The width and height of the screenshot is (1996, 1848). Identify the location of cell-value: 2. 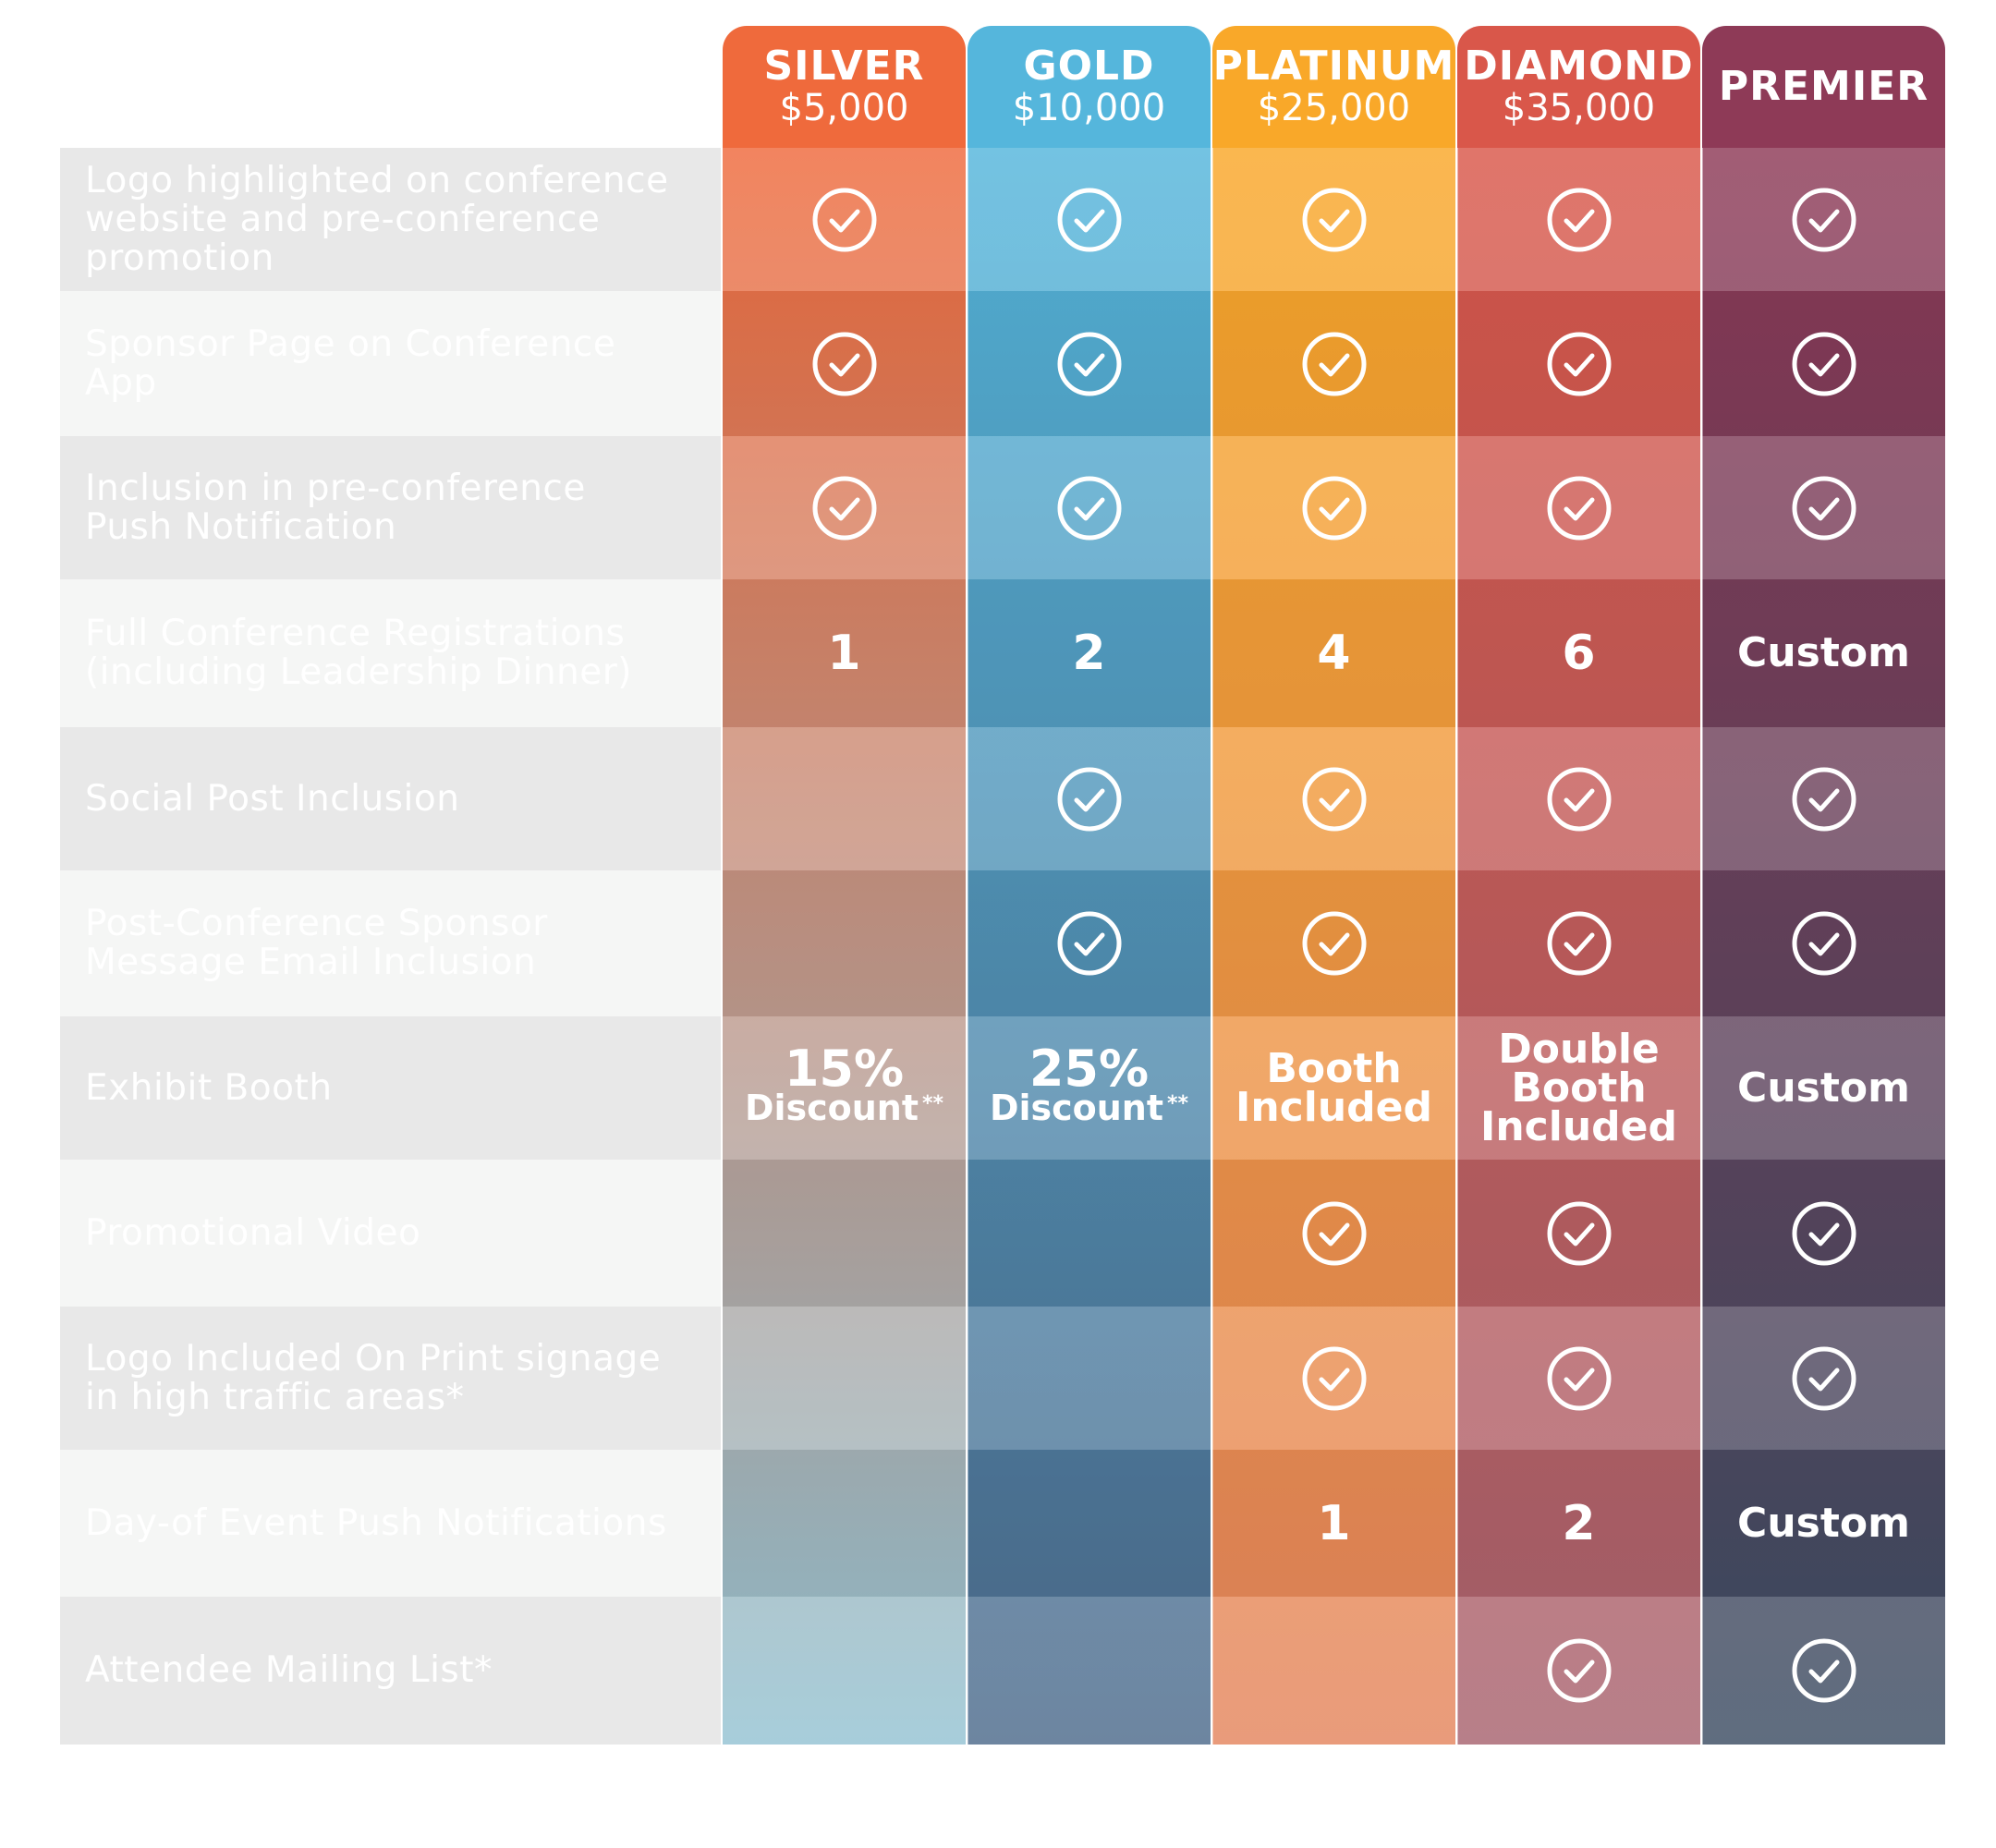
(1089, 653).